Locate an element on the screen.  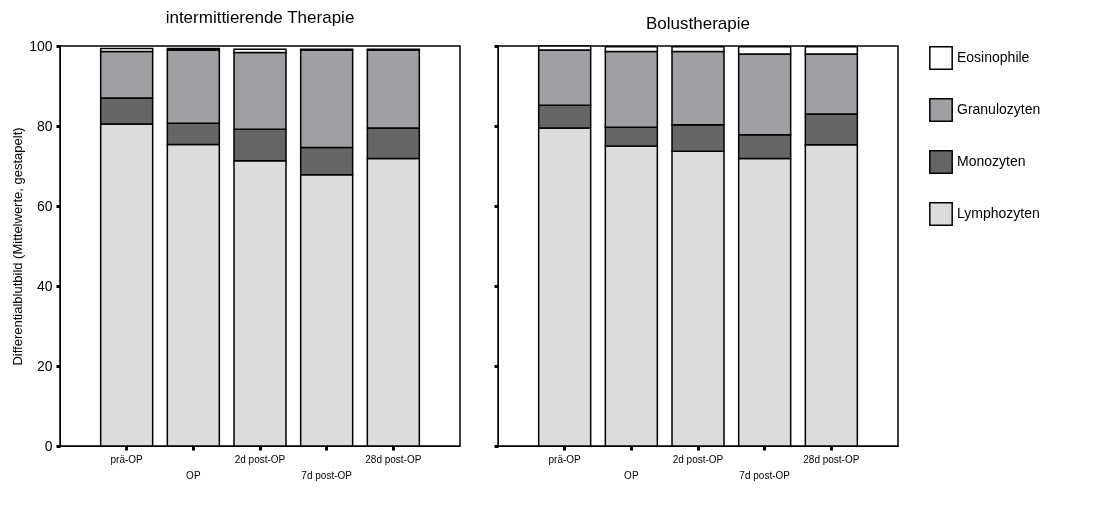
chart-title: intermittierende Therapie is located at coordinates (260, 17).